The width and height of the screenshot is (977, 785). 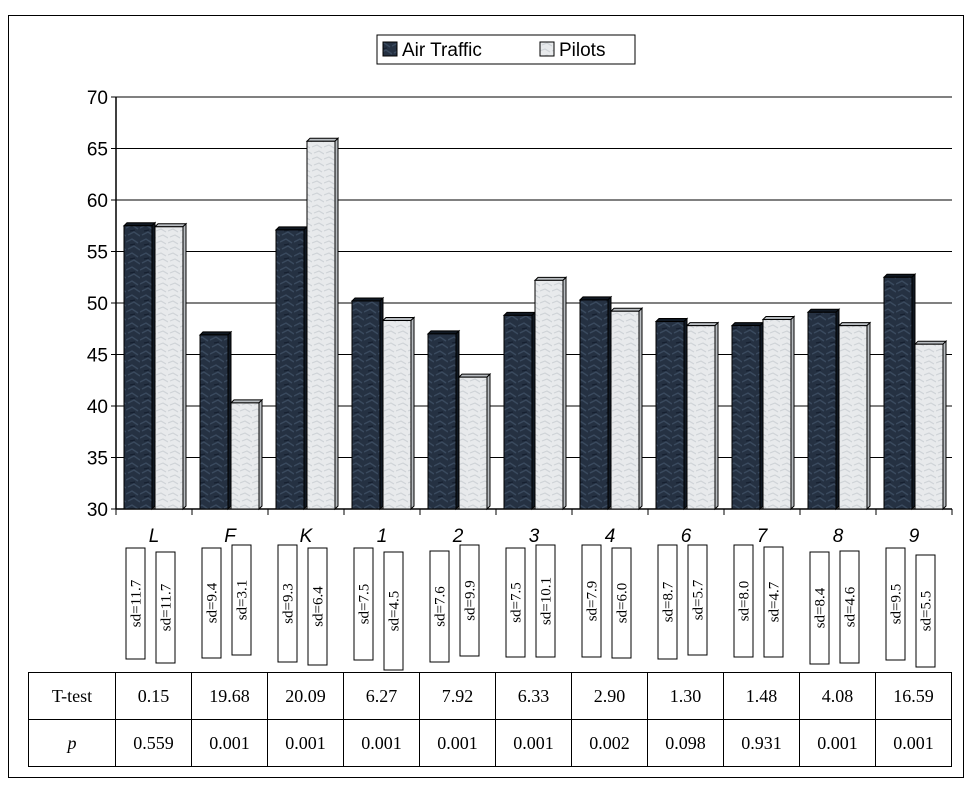 What do you see at coordinates (97, 253) in the screenshot?
I see `y-tick-label: 55` at bounding box center [97, 253].